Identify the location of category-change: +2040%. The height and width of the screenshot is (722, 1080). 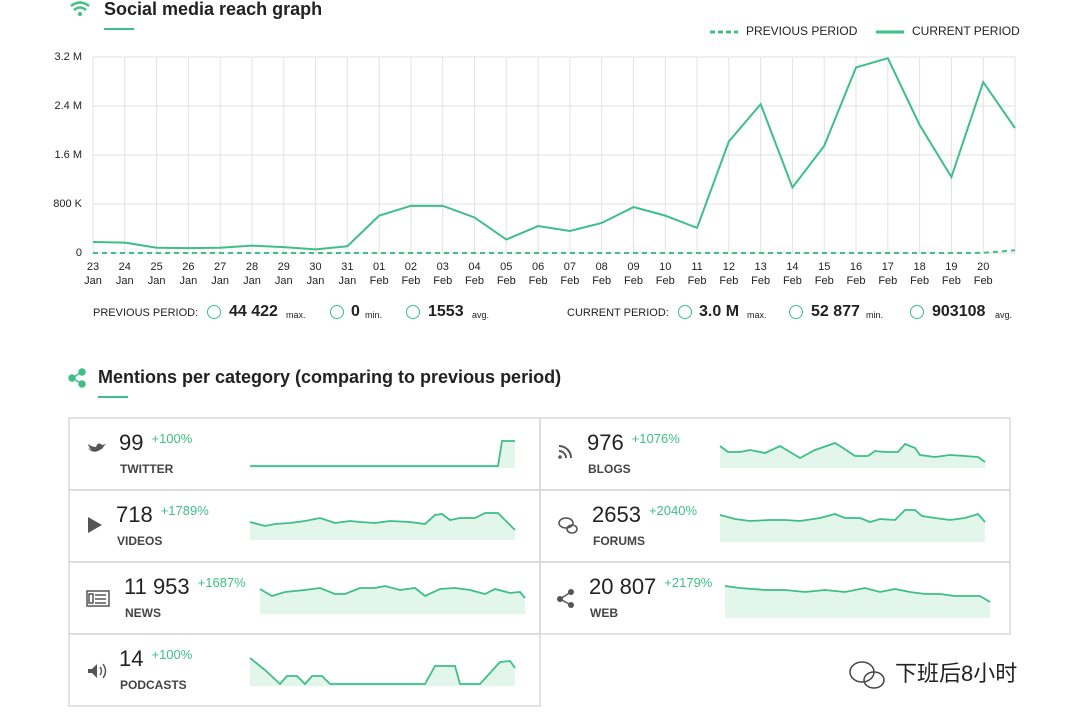
(673, 510).